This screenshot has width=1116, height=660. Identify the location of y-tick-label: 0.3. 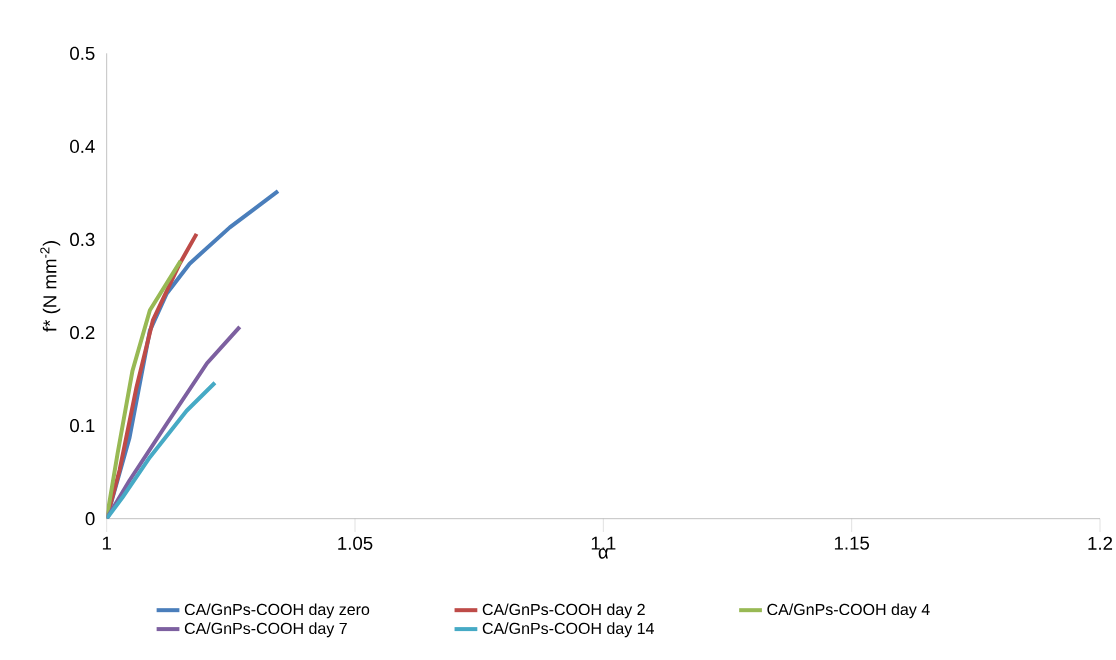
(82, 239).